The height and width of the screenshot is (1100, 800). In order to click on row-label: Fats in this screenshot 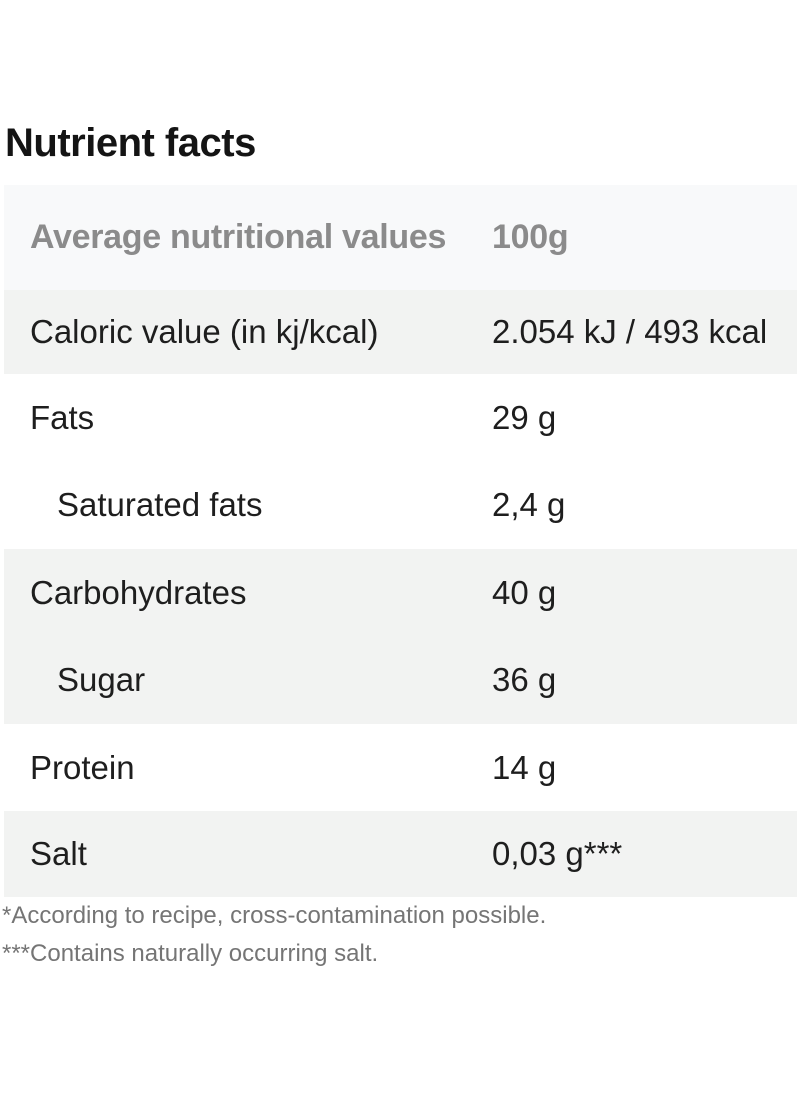, I will do `click(62, 417)`.